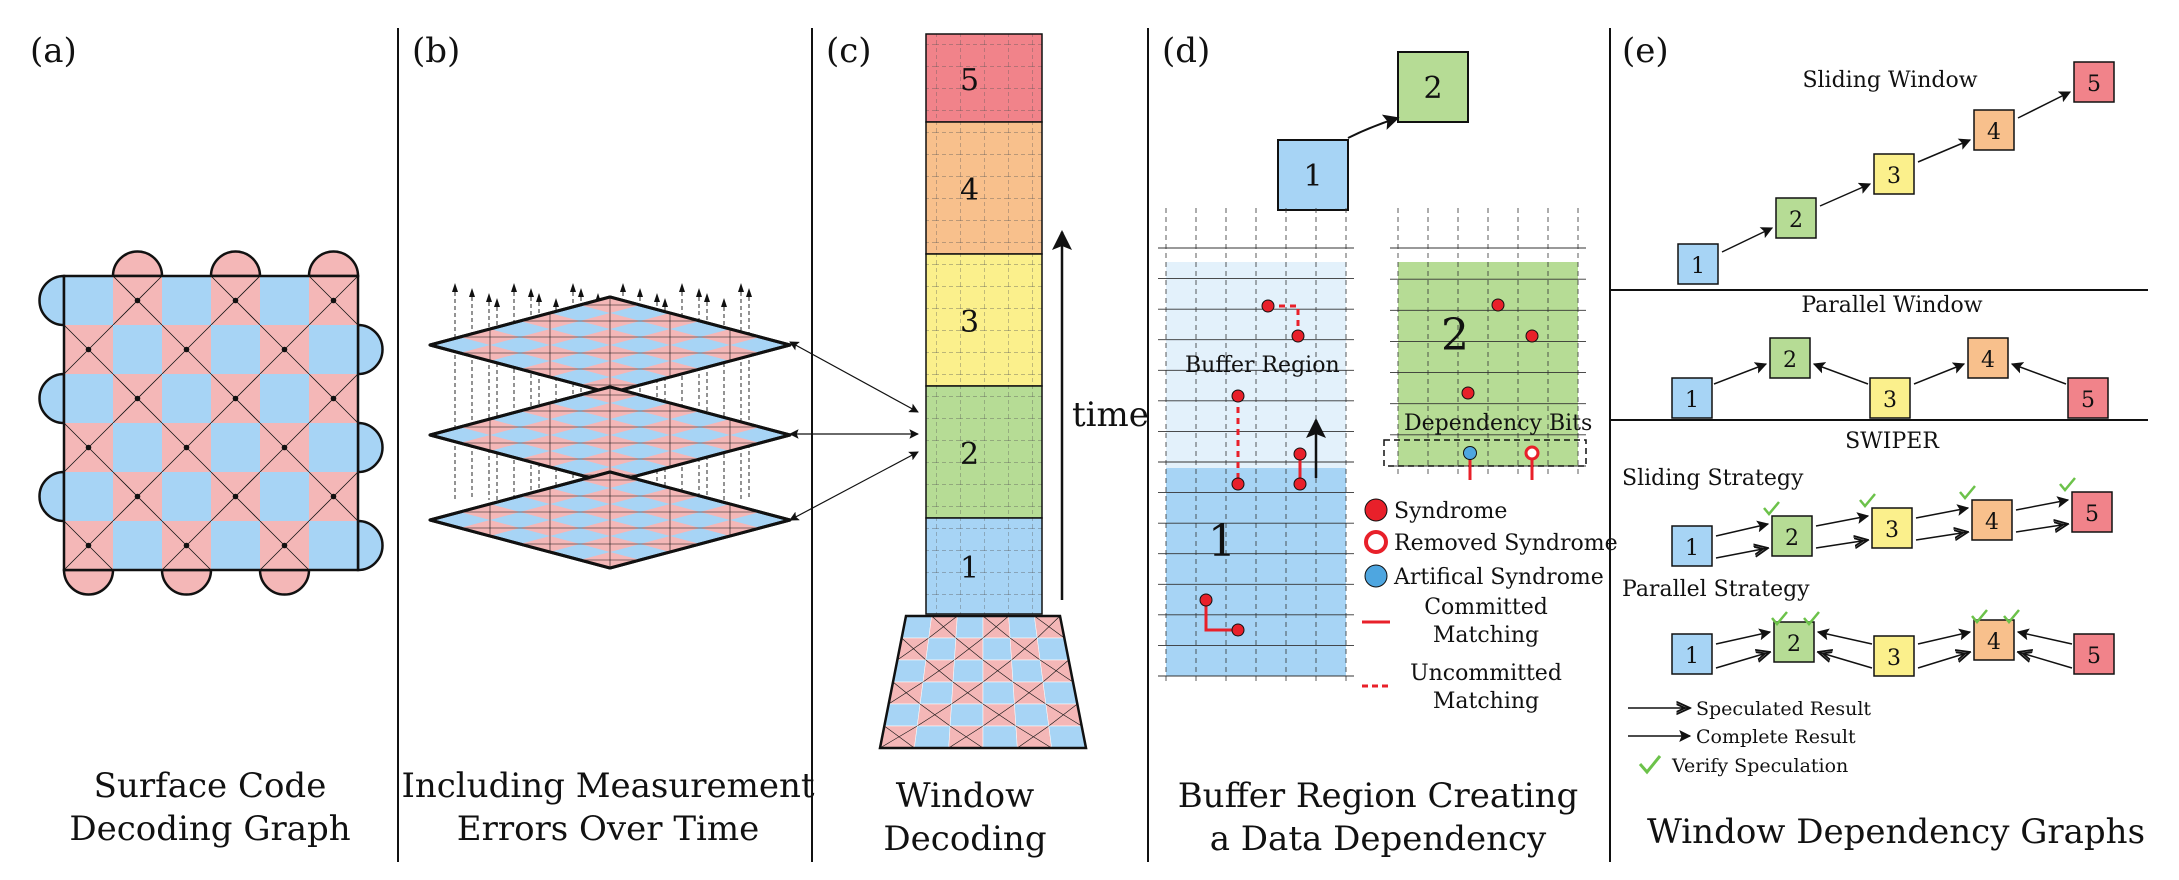 The width and height of the screenshot is (2179, 880). I want to click on panel-d-caption-line1: Buffer Region Creating, so click(1378, 796).